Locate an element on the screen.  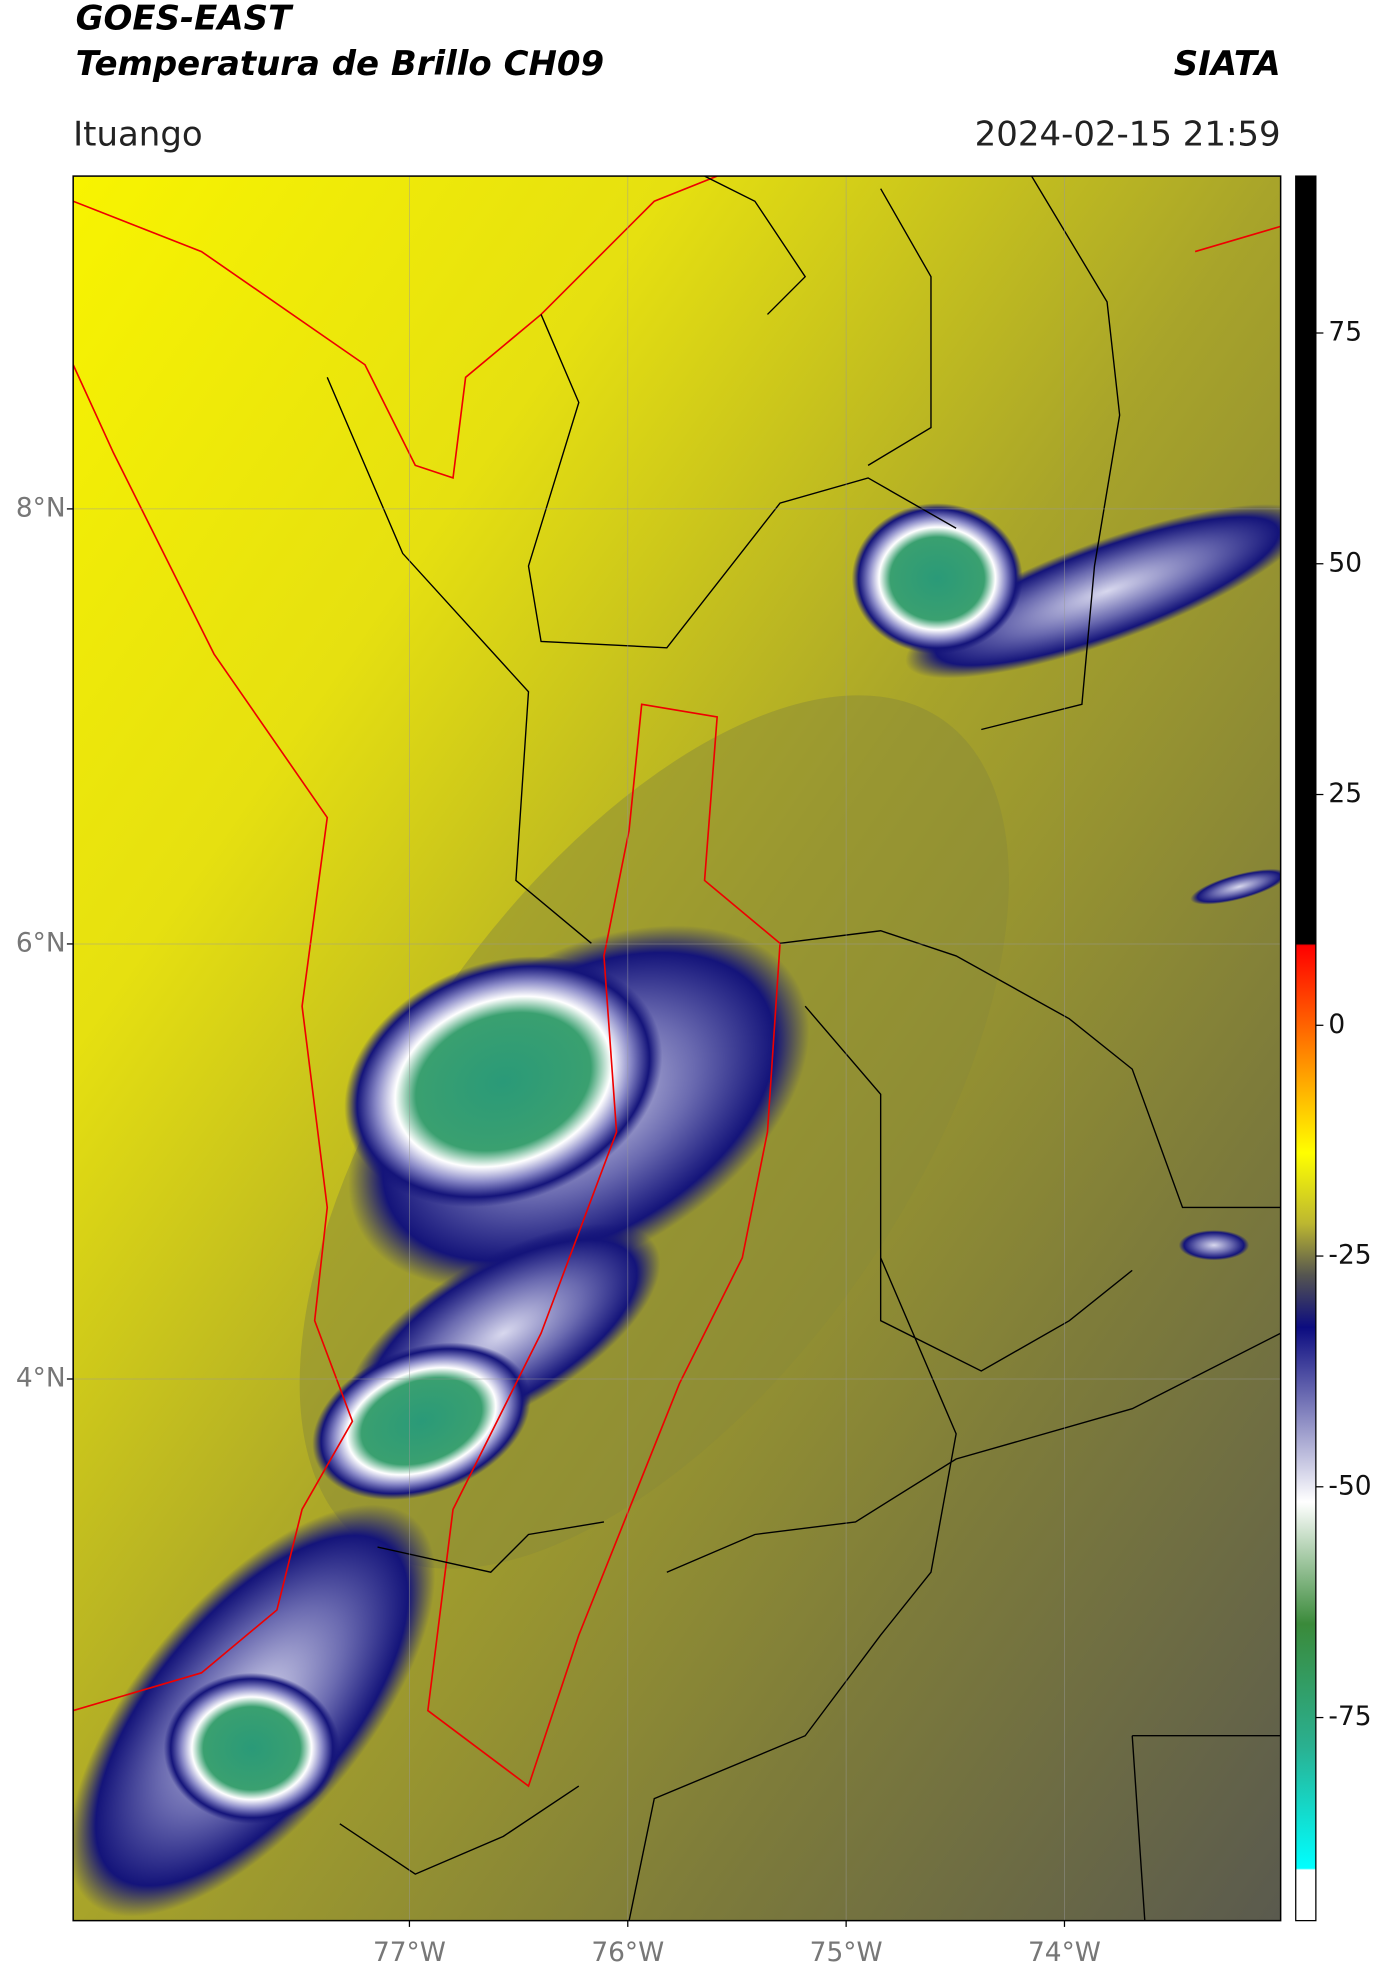
region: Ituango is located at coordinates (138, 134).